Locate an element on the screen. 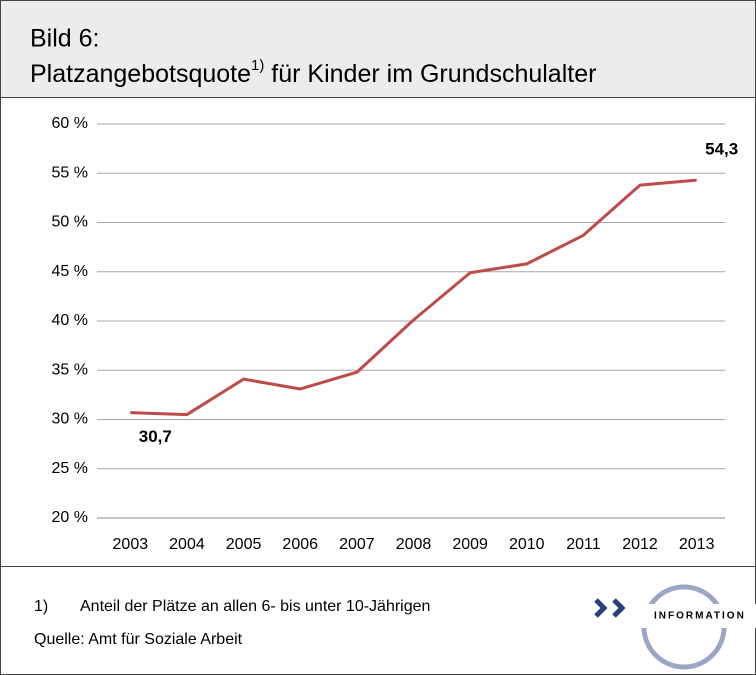  data-label: 54,3 is located at coordinates (721, 149).